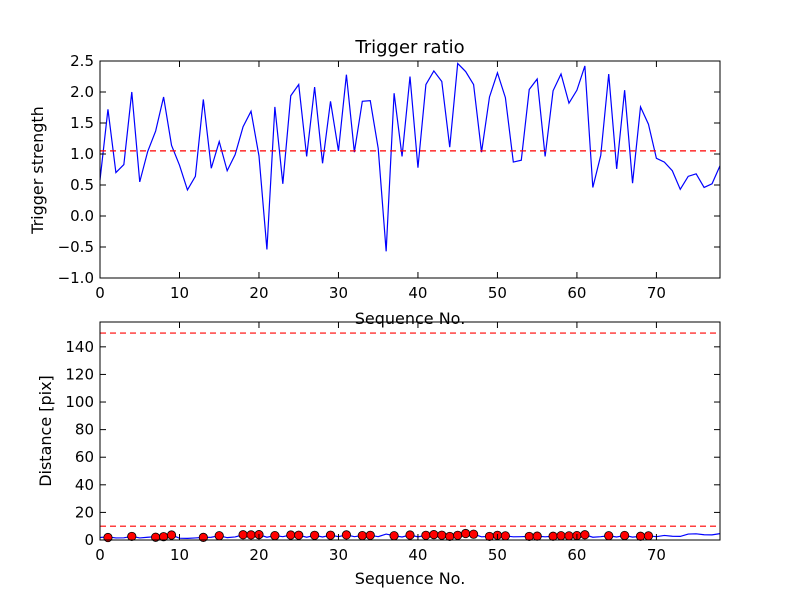 This screenshot has height=600, width=800. Describe the element at coordinates (409, 47) in the screenshot. I see `plot-title: Trigger ratio` at that location.